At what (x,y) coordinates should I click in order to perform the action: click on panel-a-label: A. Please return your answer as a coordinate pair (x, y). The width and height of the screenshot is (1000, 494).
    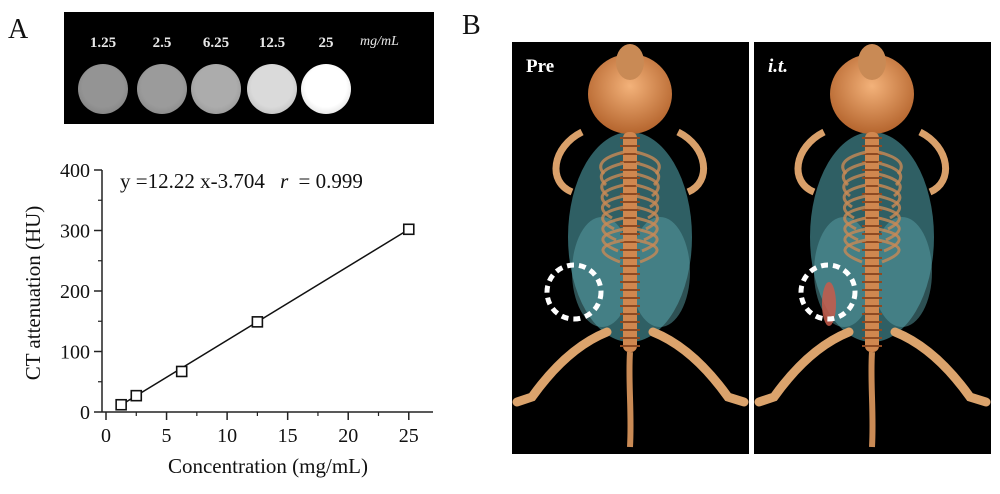
    Looking at the image, I should click on (18, 29).